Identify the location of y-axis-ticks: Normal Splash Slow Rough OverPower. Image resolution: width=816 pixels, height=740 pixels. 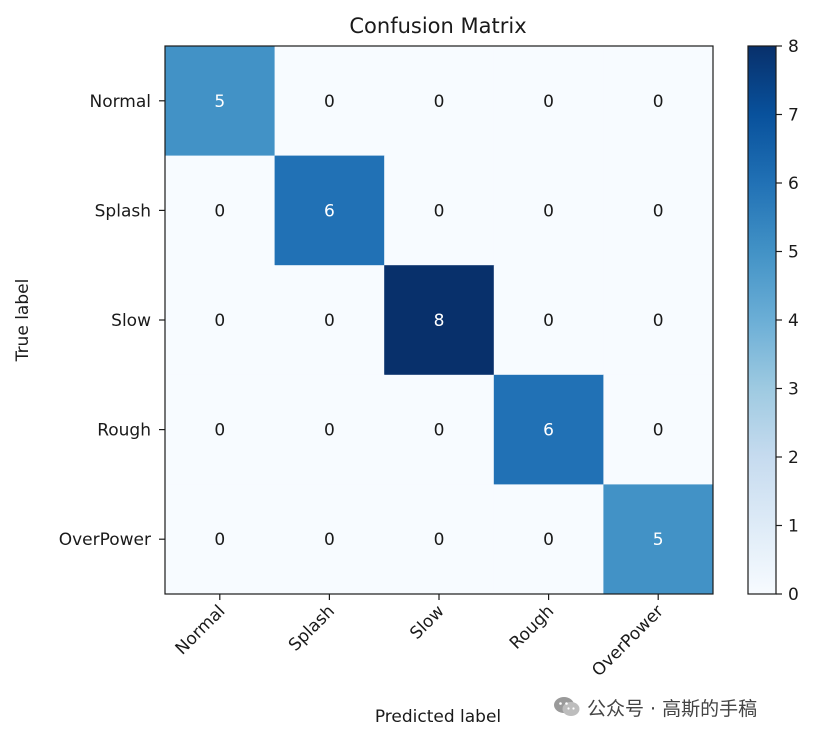
(112, 321).